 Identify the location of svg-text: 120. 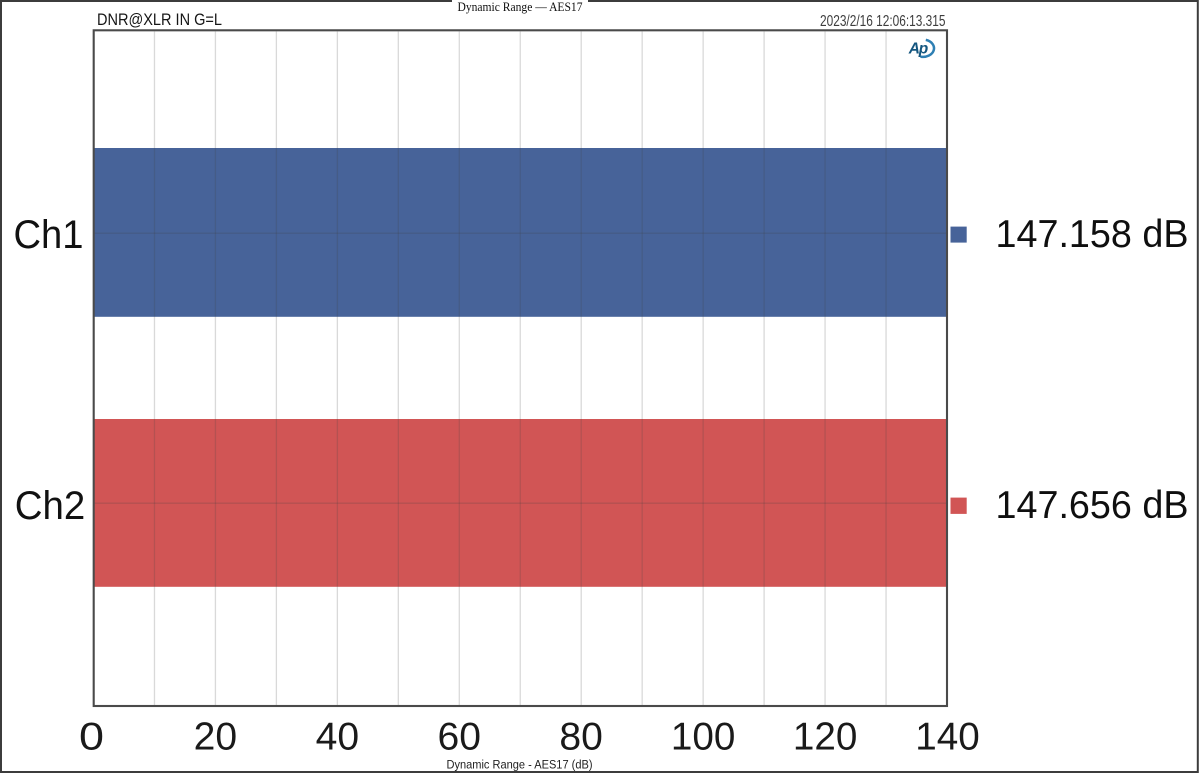
(825, 737).